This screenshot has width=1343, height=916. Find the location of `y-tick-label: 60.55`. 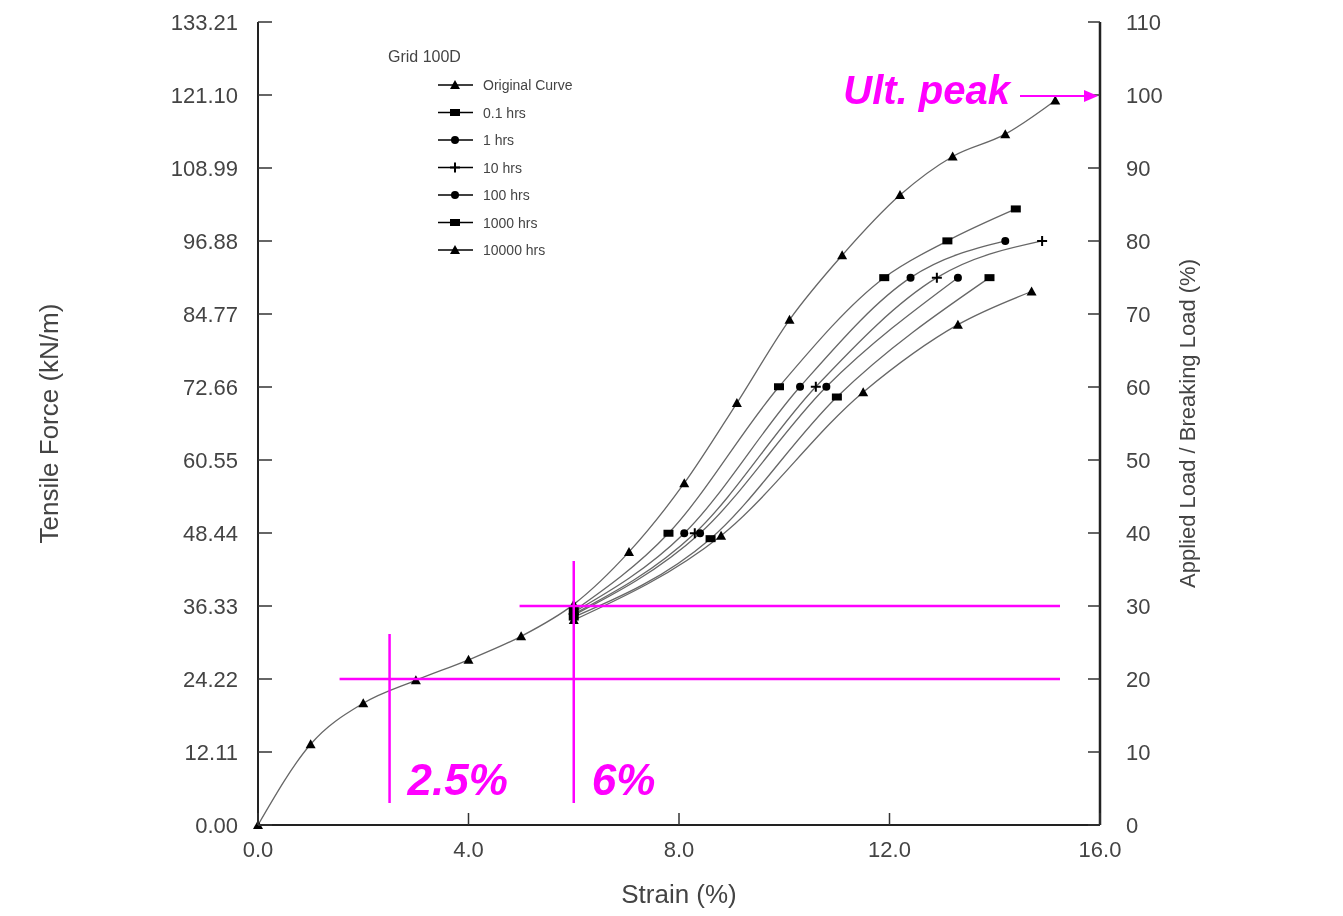

y-tick-label: 60.55 is located at coordinates (210, 460).